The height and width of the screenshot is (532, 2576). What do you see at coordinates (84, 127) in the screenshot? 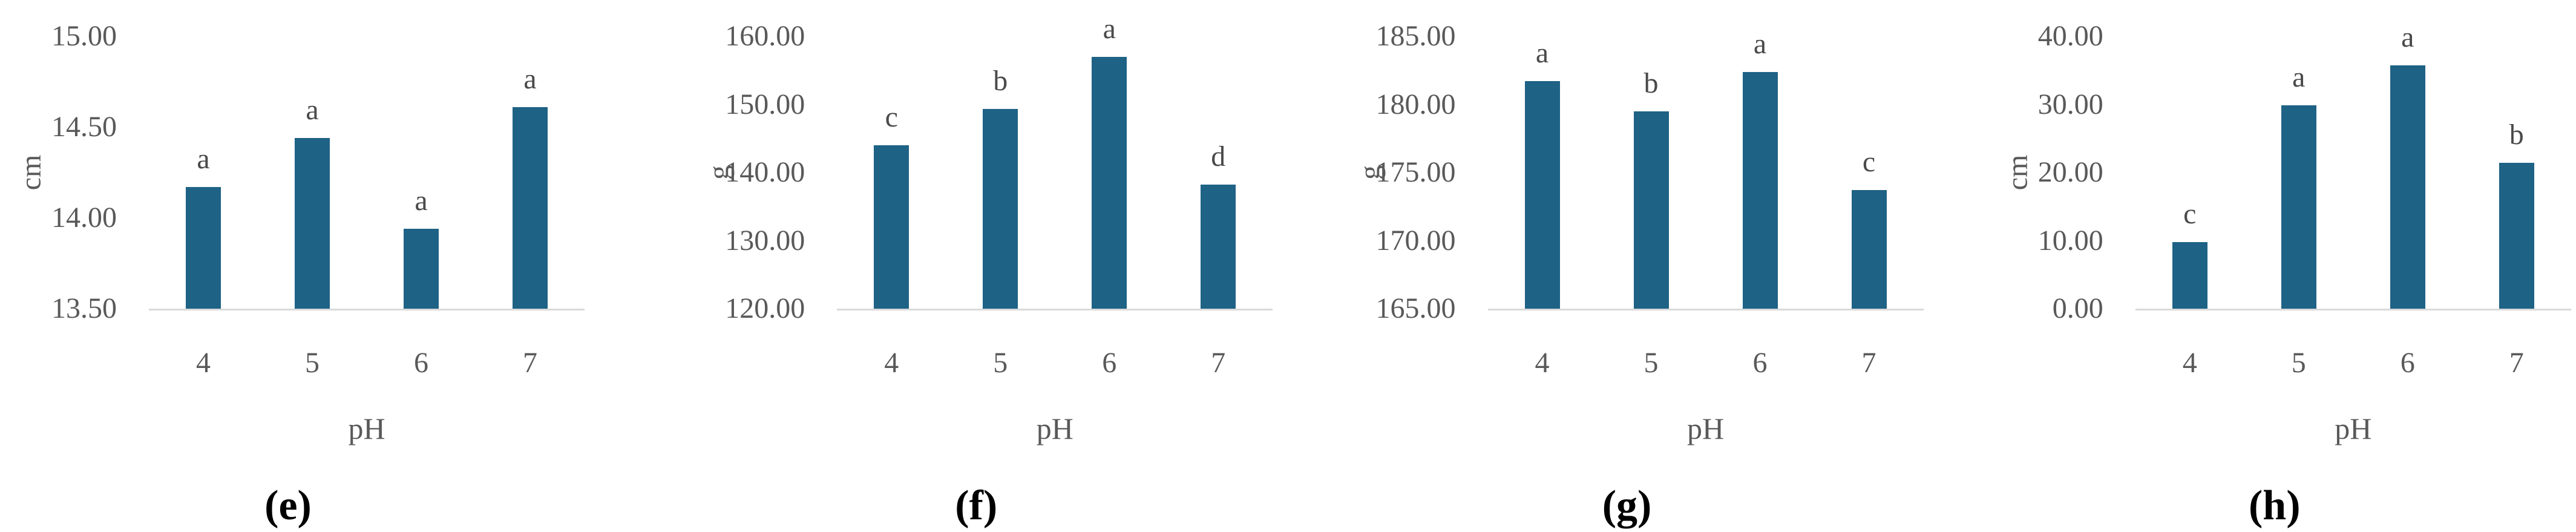
I see `y-axis-tick-label: 14.50` at bounding box center [84, 127].